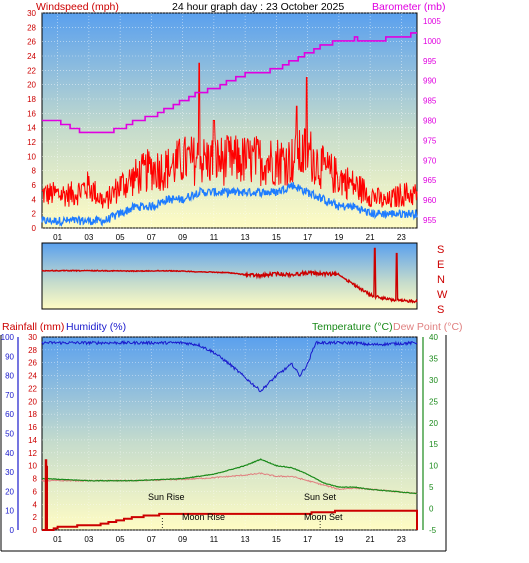 The image size is (529, 563). What do you see at coordinates (433, 380) in the screenshot?
I see `temperature-tick-label: 30` at bounding box center [433, 380].